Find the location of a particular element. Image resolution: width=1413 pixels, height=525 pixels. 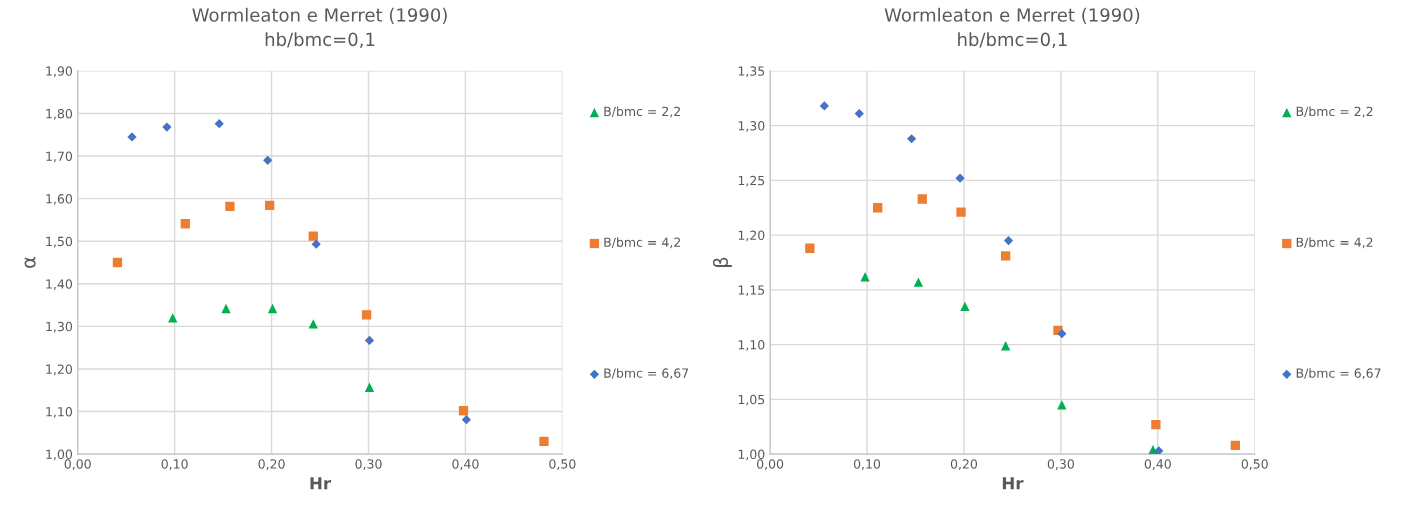

y-tick-label: 1,35 is located at coordinates (751, 72).